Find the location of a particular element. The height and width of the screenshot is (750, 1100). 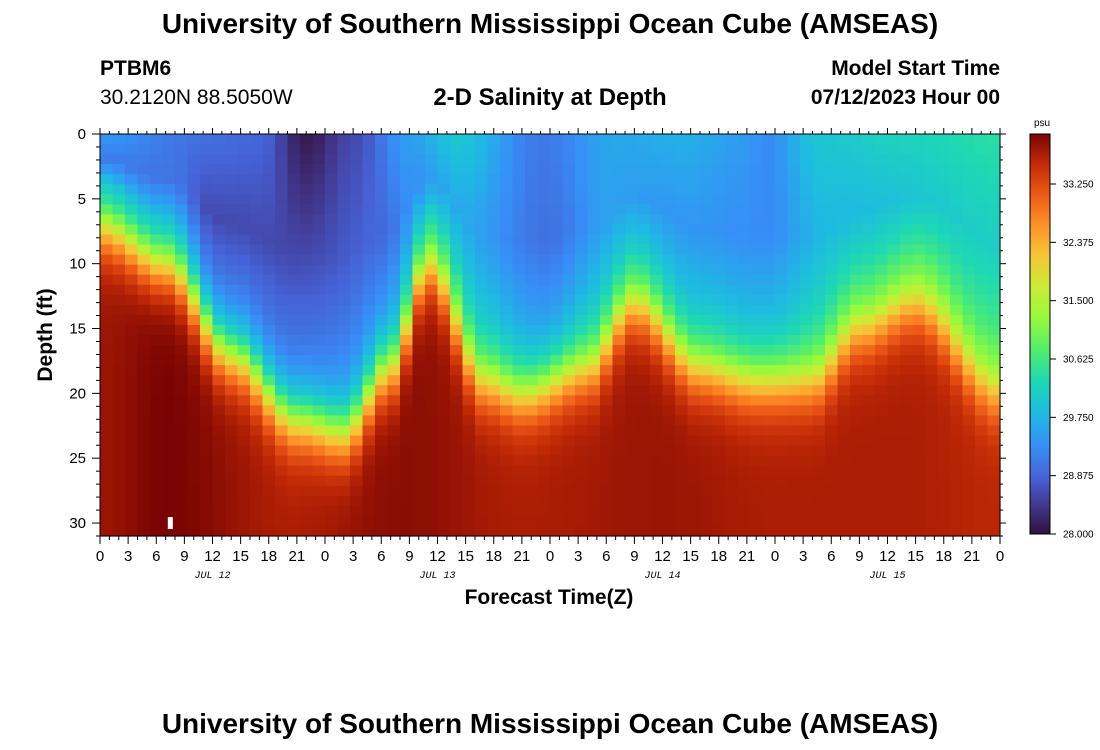

x-tick-label: 9 is located at coordinates (409, 556).